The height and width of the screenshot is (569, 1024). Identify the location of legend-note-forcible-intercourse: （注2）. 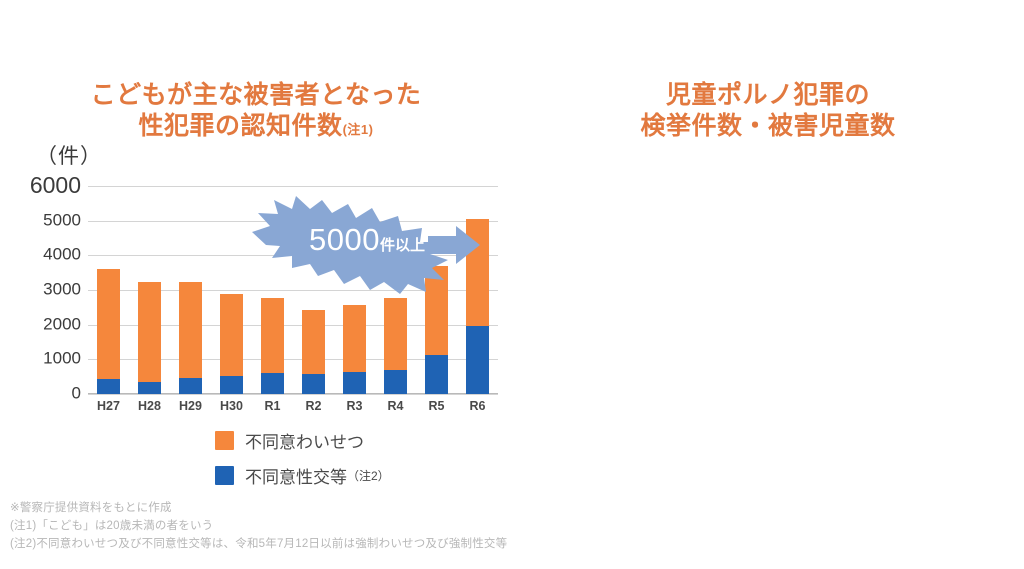
(368, 476).